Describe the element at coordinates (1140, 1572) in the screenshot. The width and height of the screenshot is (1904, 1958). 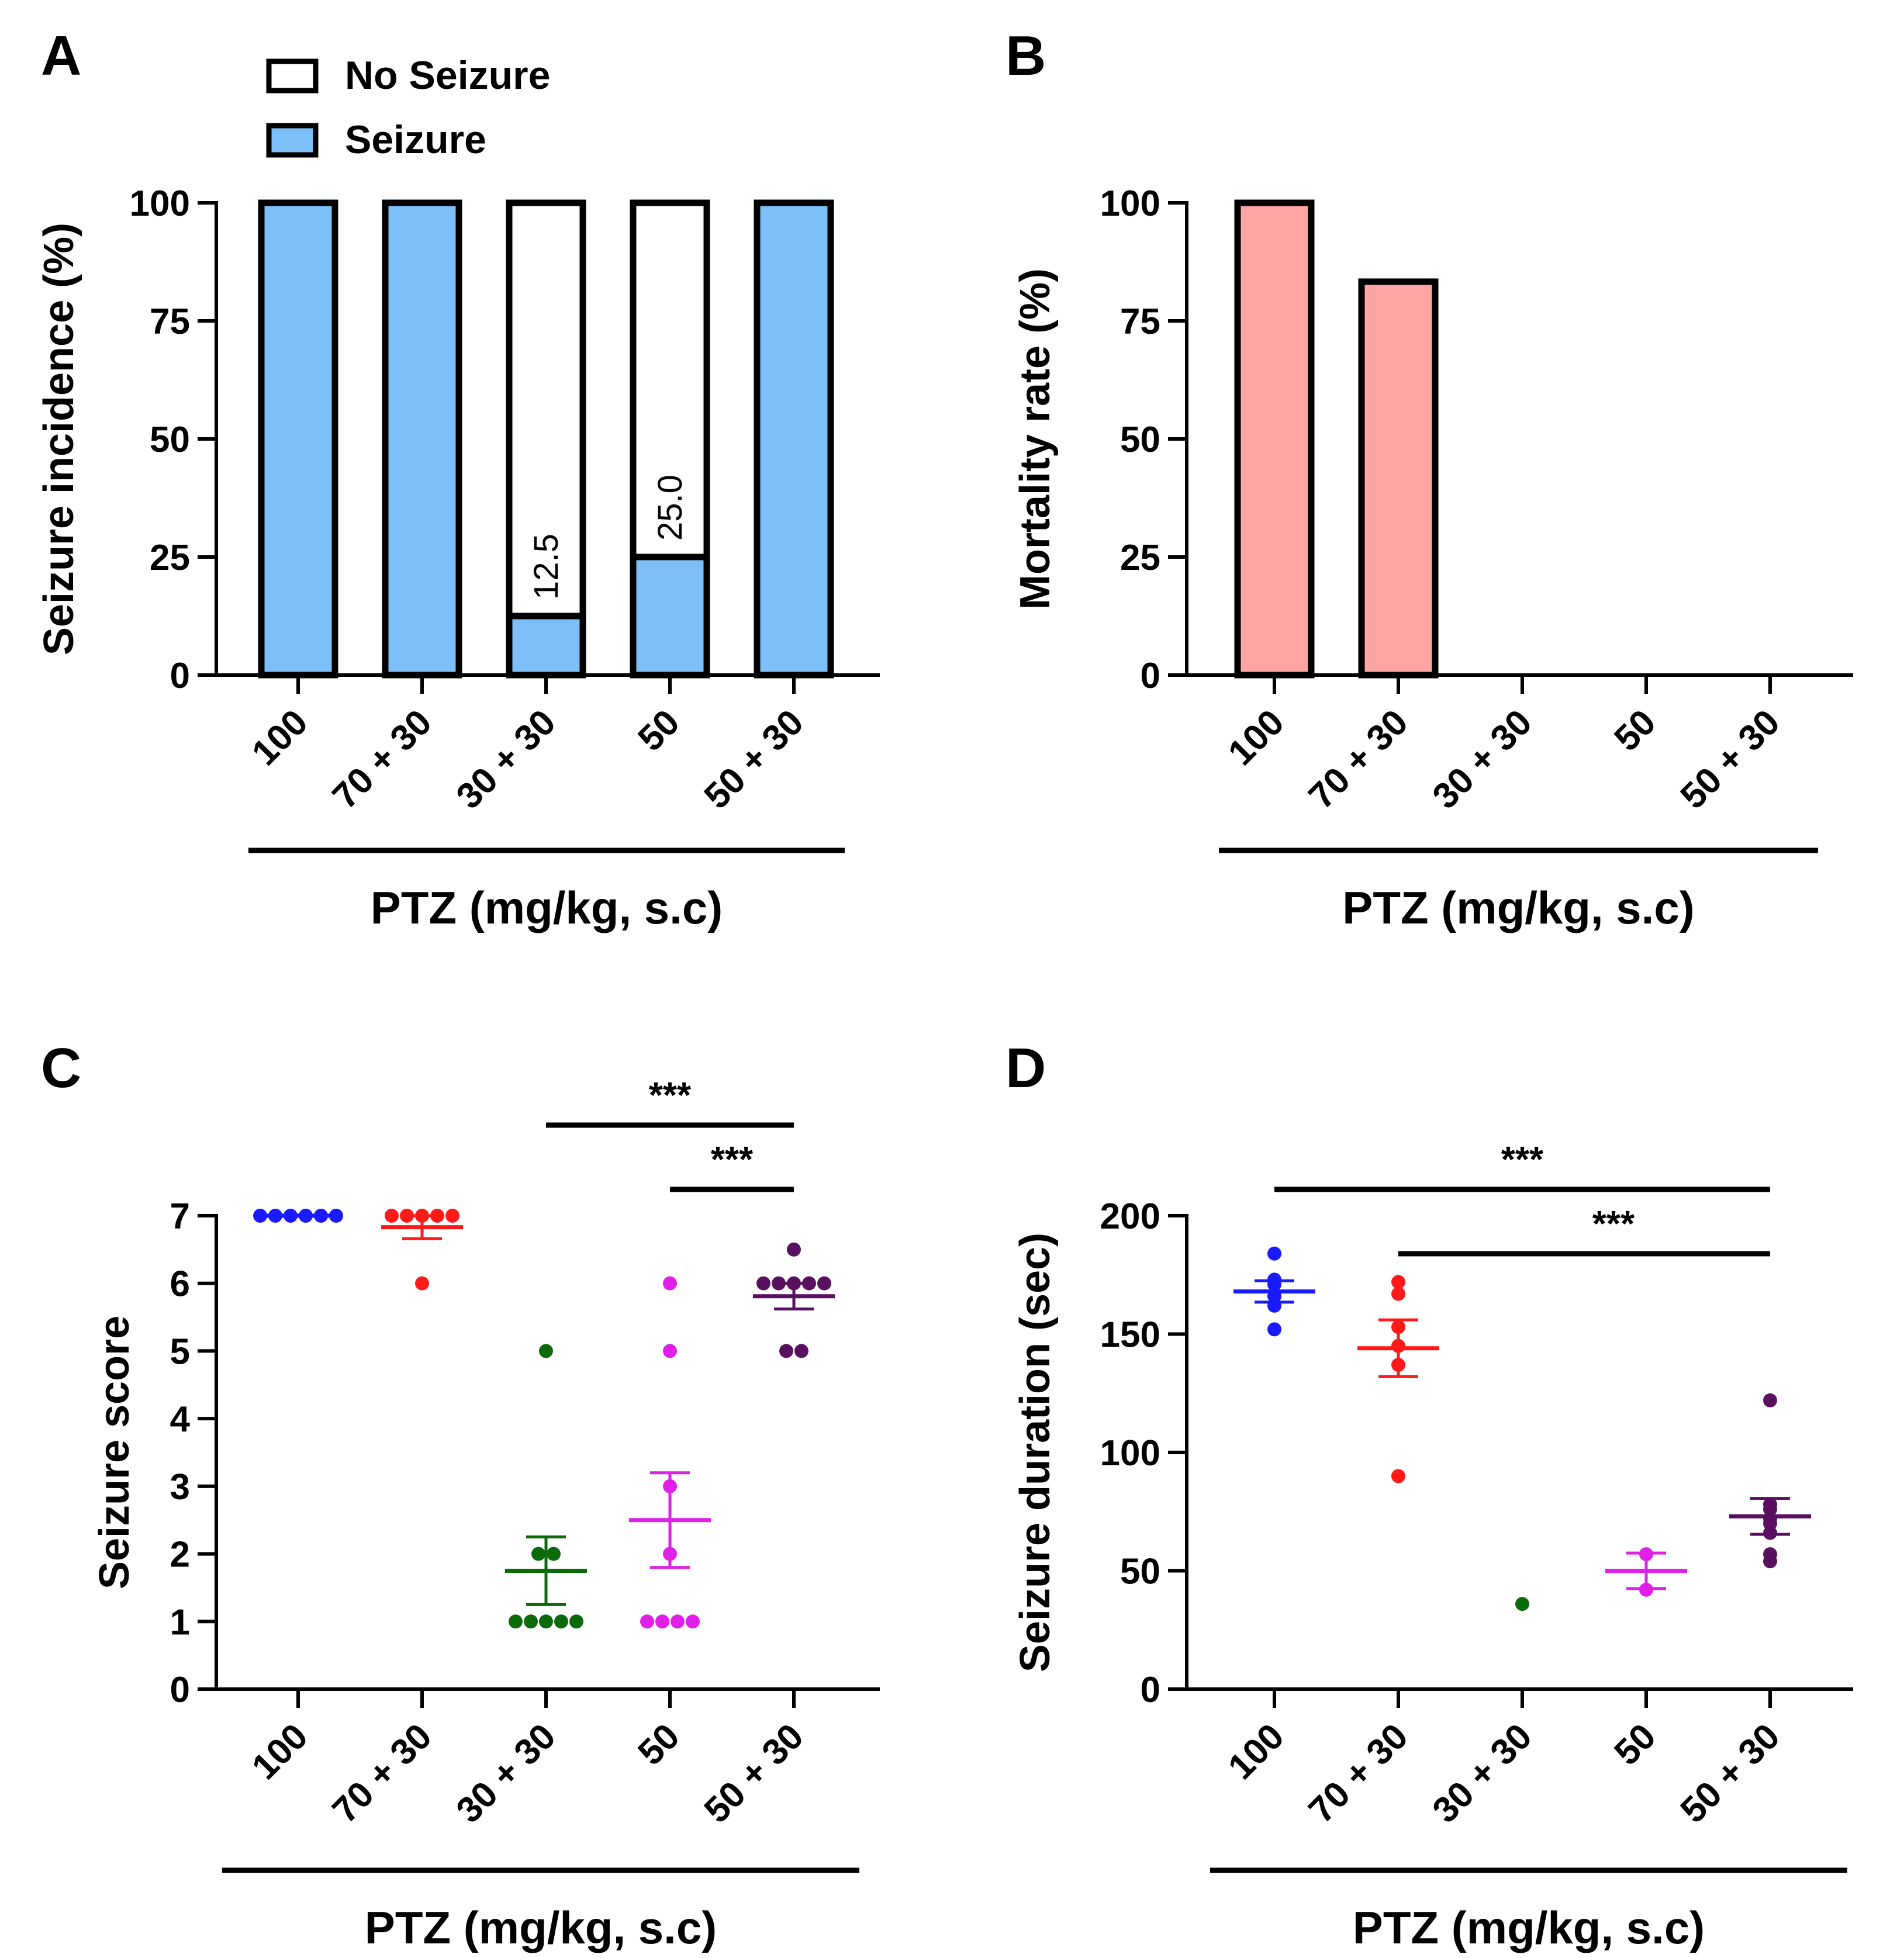
I see `chart-d-y-tick-label: 50` at that location.